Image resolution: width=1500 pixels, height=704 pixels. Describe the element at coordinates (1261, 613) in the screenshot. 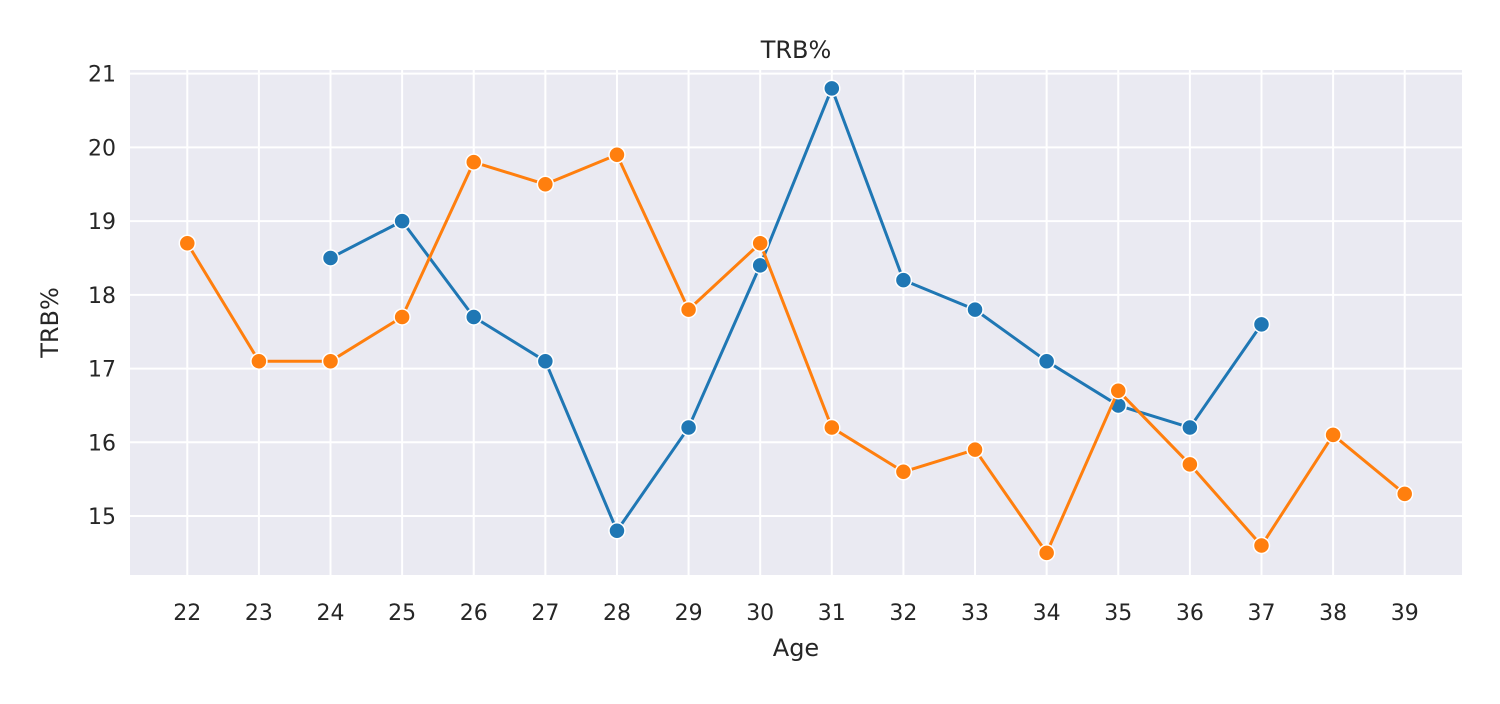

I see `x-tick-label: 37` at that location.